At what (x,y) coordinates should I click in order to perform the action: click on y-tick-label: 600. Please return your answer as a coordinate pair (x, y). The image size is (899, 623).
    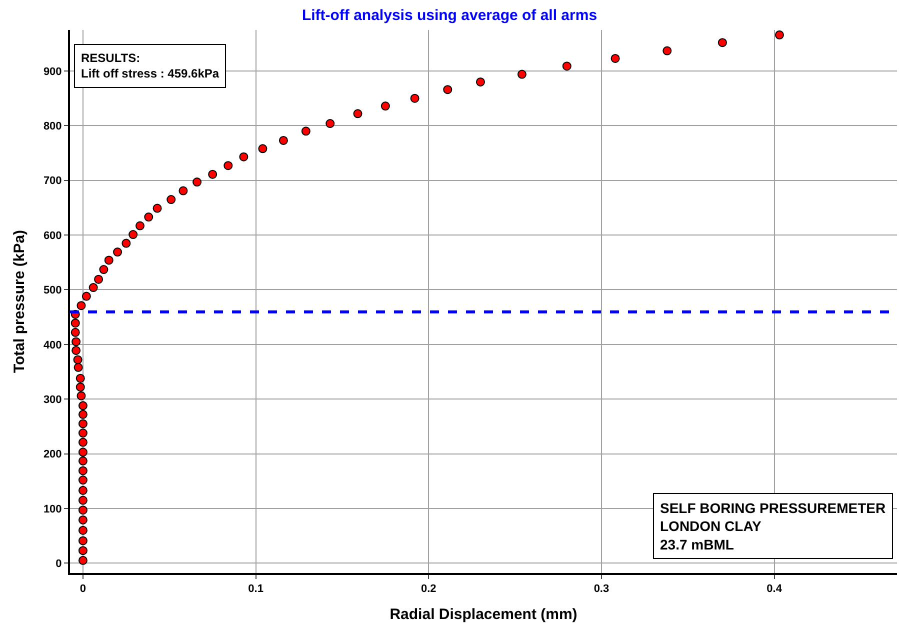
    Looking at the image, I should click on (52, 236).